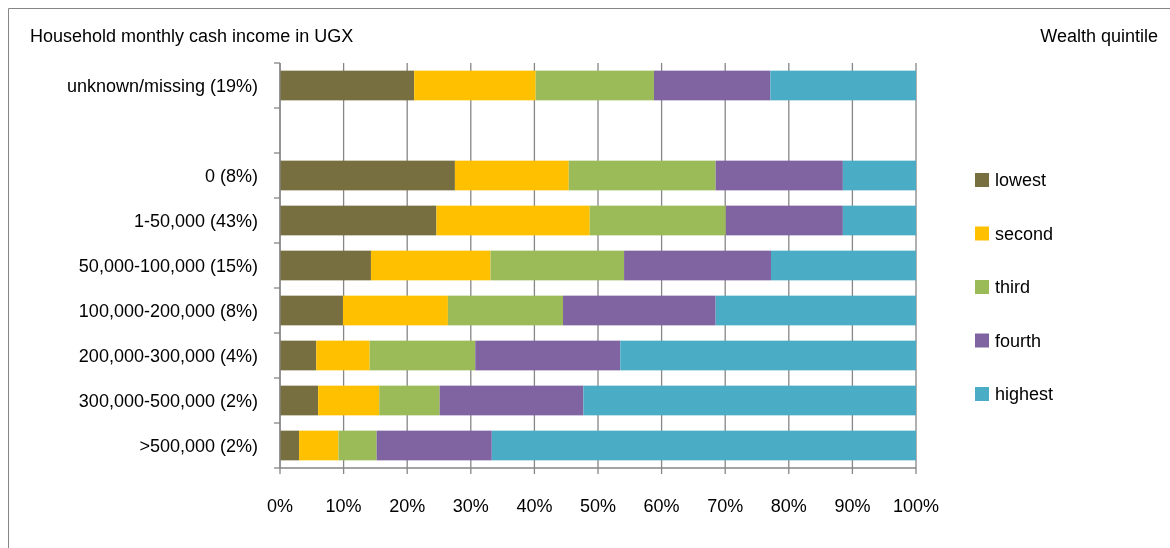 This screenshot has height=548, width=1170. Describe the element at coordinates (168, 265) in the screenshot. I see `y-tick-label: 50,000-100,000 (15%)` at that location.